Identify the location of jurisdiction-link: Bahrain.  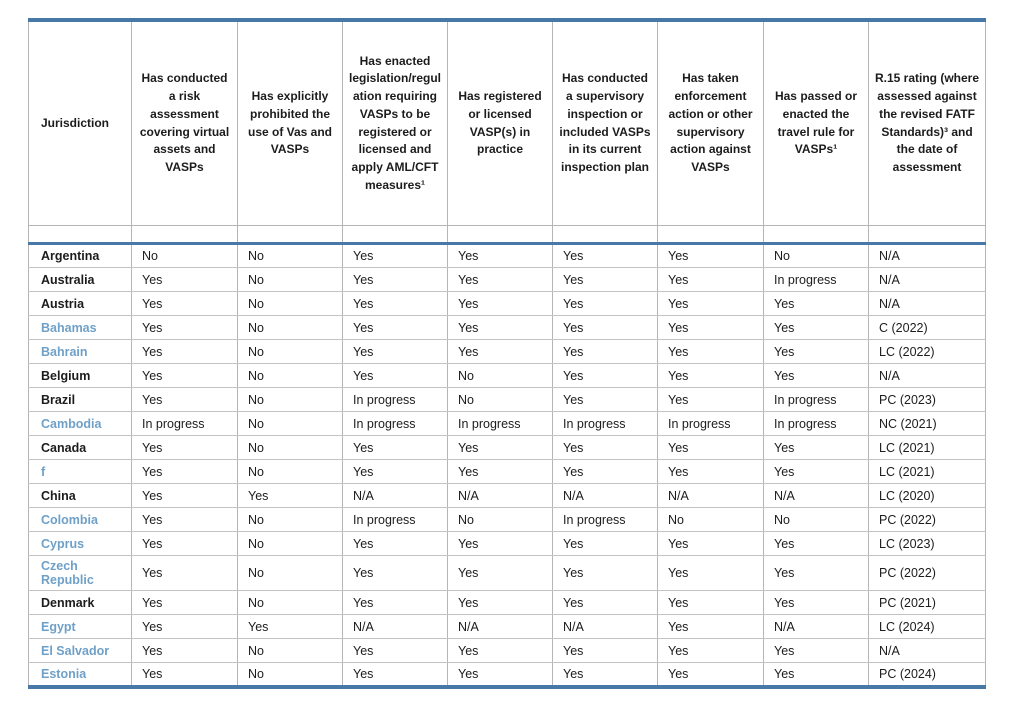
(80, 351).